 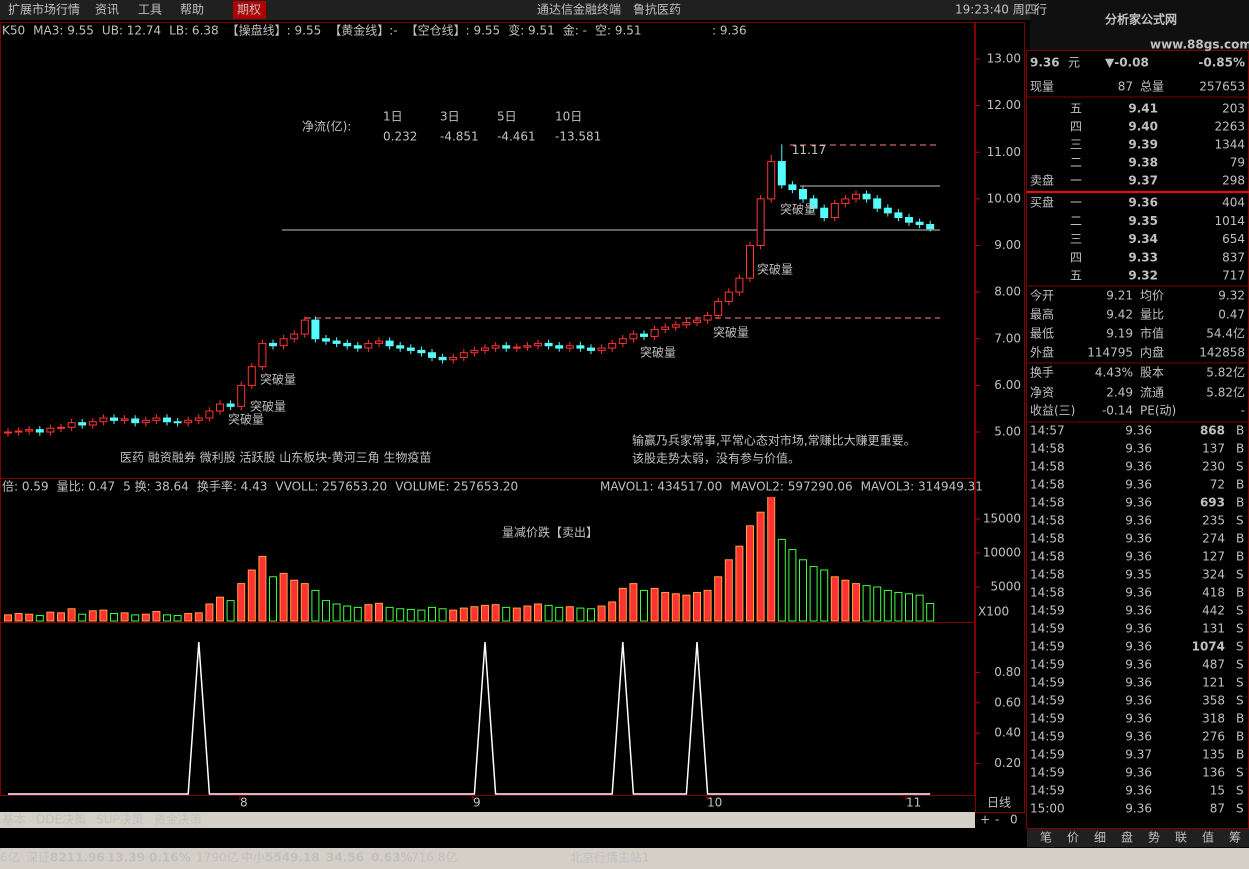 I want to click on net-flow-period: 10日, so click(x=568, y=117).